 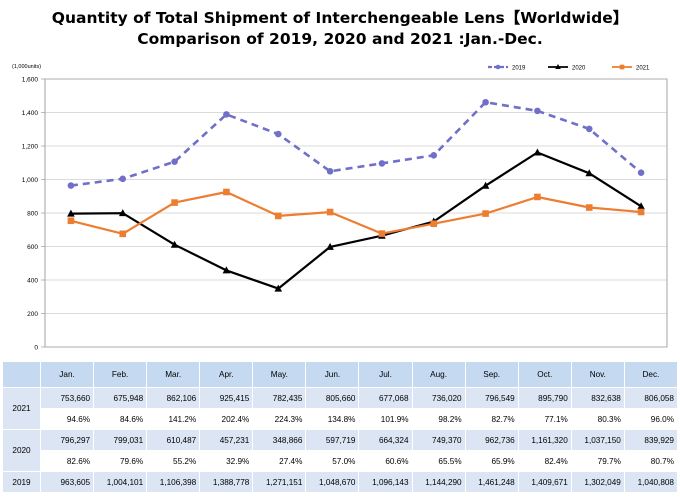 I want to click on quantity-cell: 1,271,151, so click(x=279, y=482).